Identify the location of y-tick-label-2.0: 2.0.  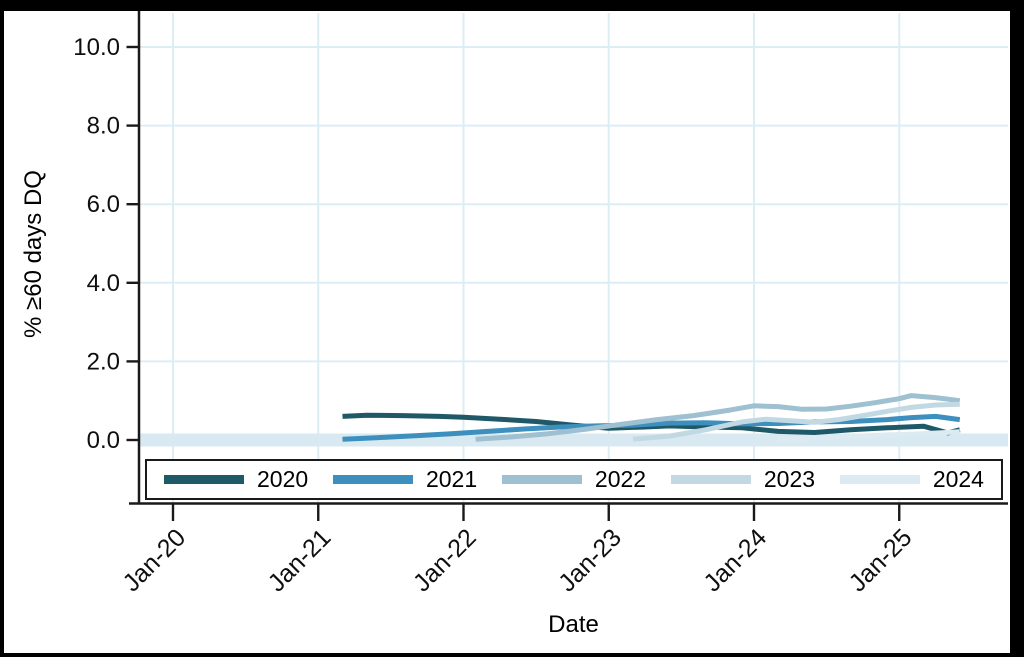
(103, 361).